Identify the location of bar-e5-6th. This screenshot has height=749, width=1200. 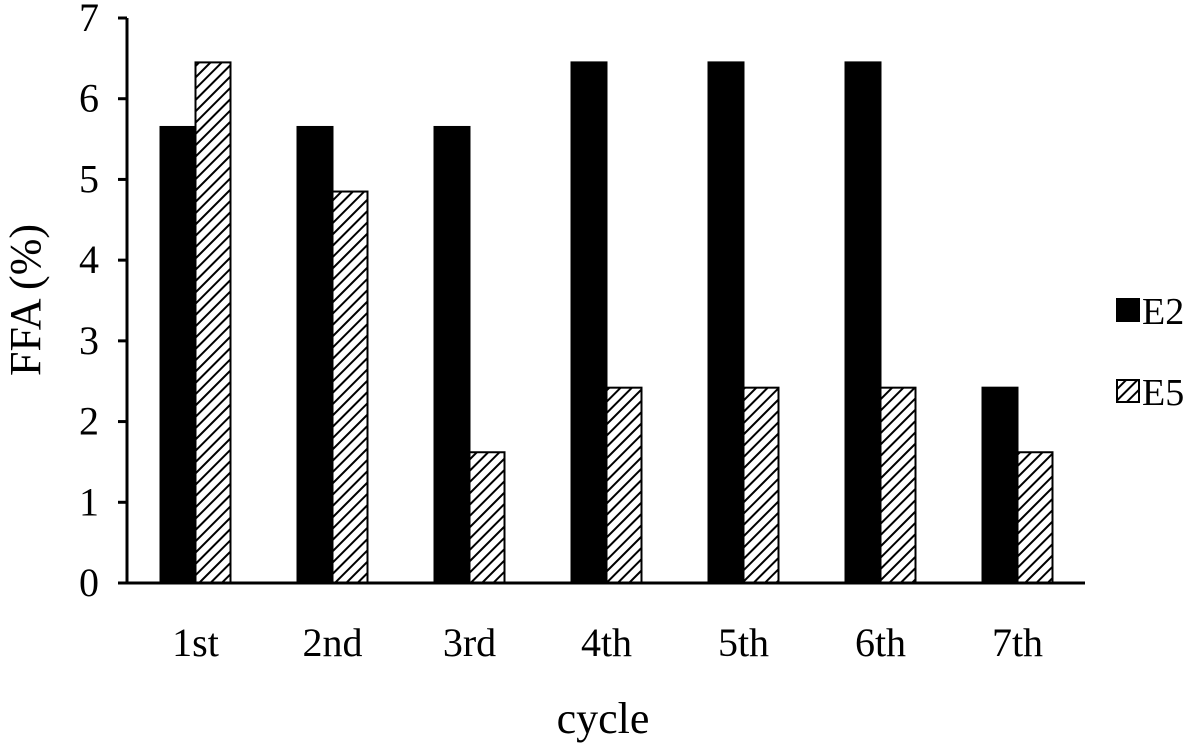
(898, 485).